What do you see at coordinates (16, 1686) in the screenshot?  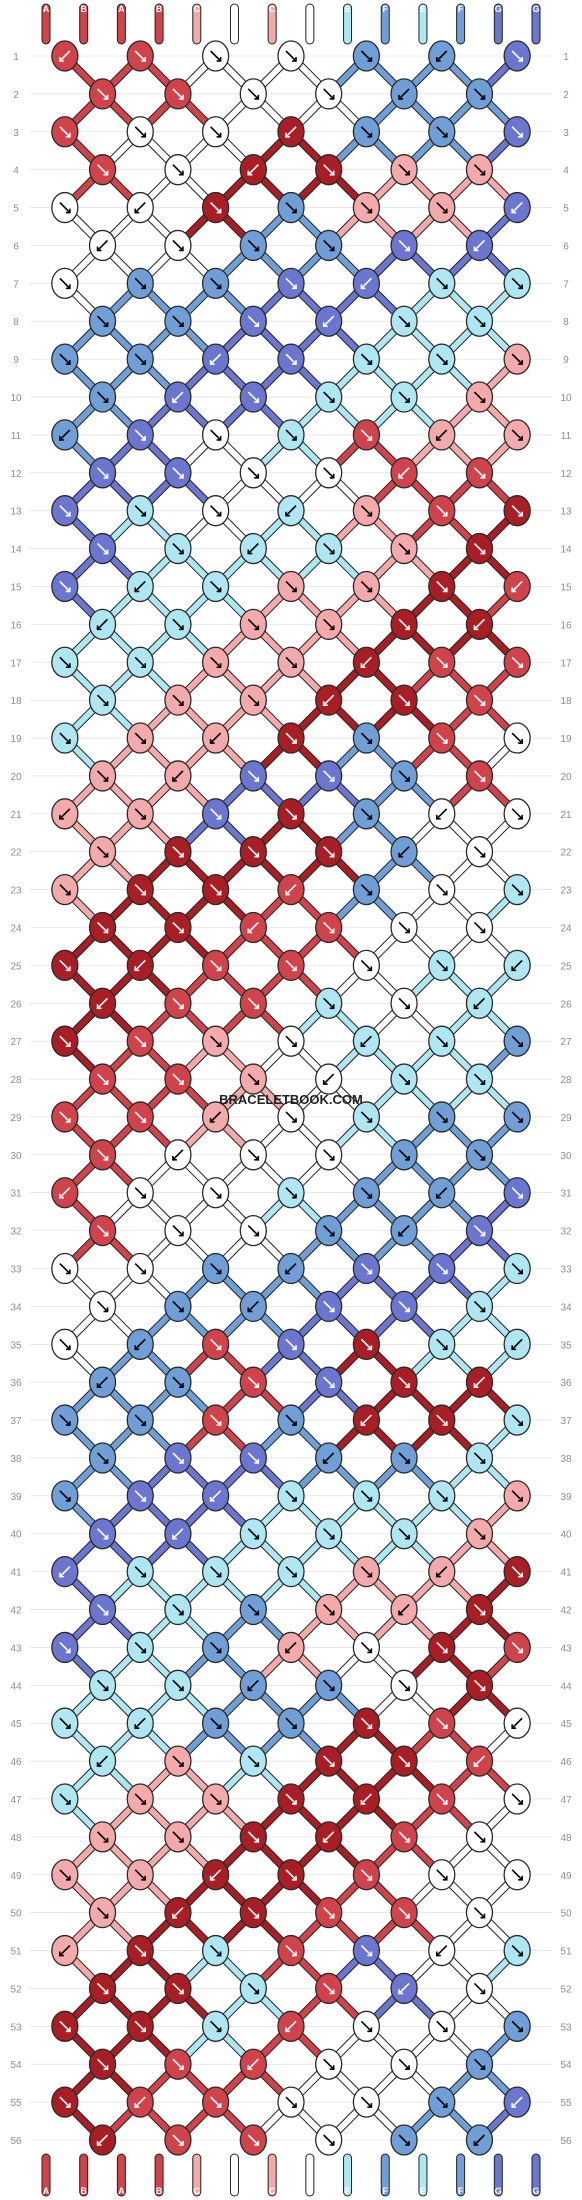 I see `row-number-left: 44` at bounding box center [16, 1686].